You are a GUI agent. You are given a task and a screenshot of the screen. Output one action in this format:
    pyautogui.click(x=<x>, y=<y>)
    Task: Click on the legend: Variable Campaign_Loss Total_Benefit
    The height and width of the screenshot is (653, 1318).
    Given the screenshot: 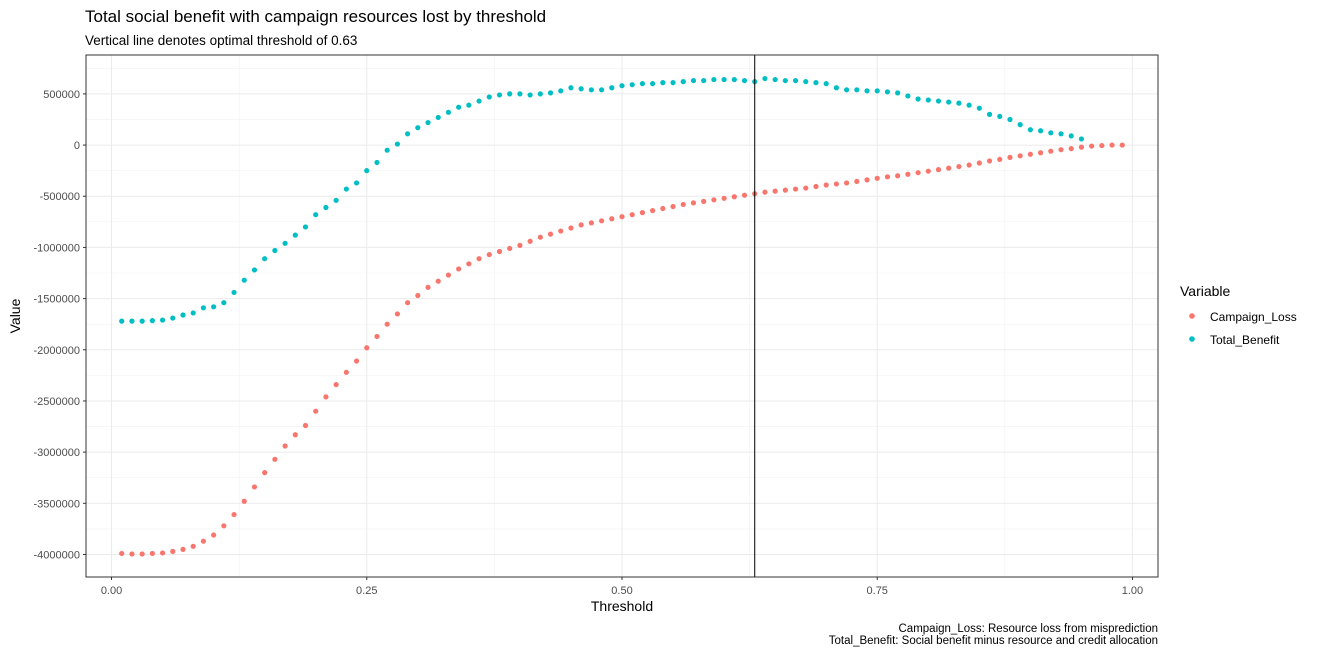 What is the action you would take?
    pyautogui.click(x=1238, y=315)
    